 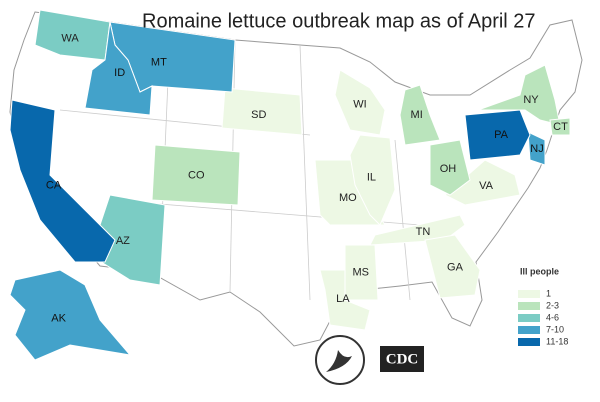 What do you see at coordinates (552, 317) in the screenshot?
I see `legend-label: 4-6` at bounding box center [552, 317].